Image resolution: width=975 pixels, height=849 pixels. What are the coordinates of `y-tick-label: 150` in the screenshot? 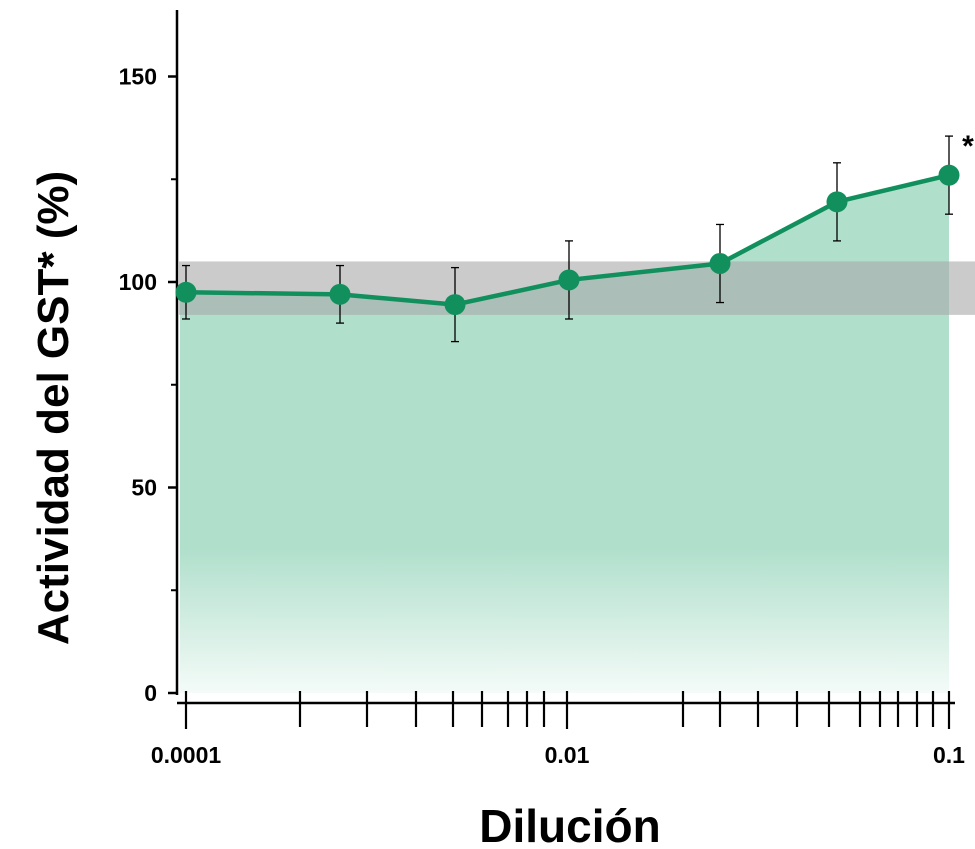 It's located at (138, 77).